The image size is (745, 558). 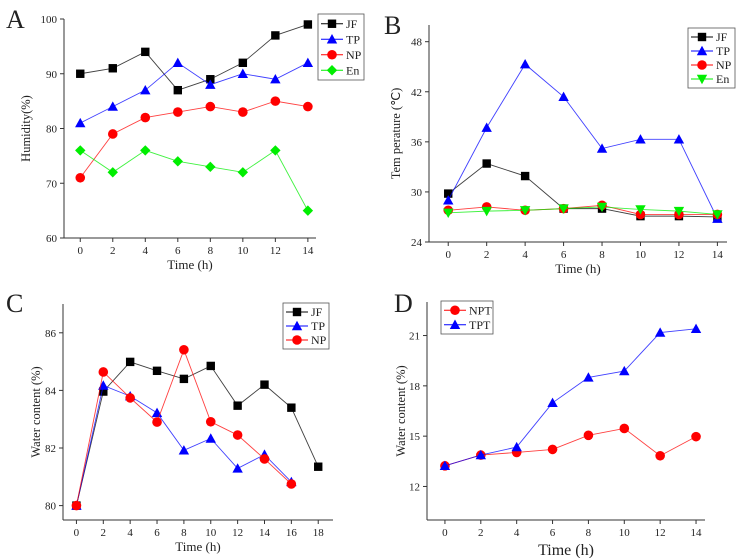 What do you see at coordinates (52, 239) in the screenshot?
I see `y-tick-label: 60` at bounding box center [52, 239].